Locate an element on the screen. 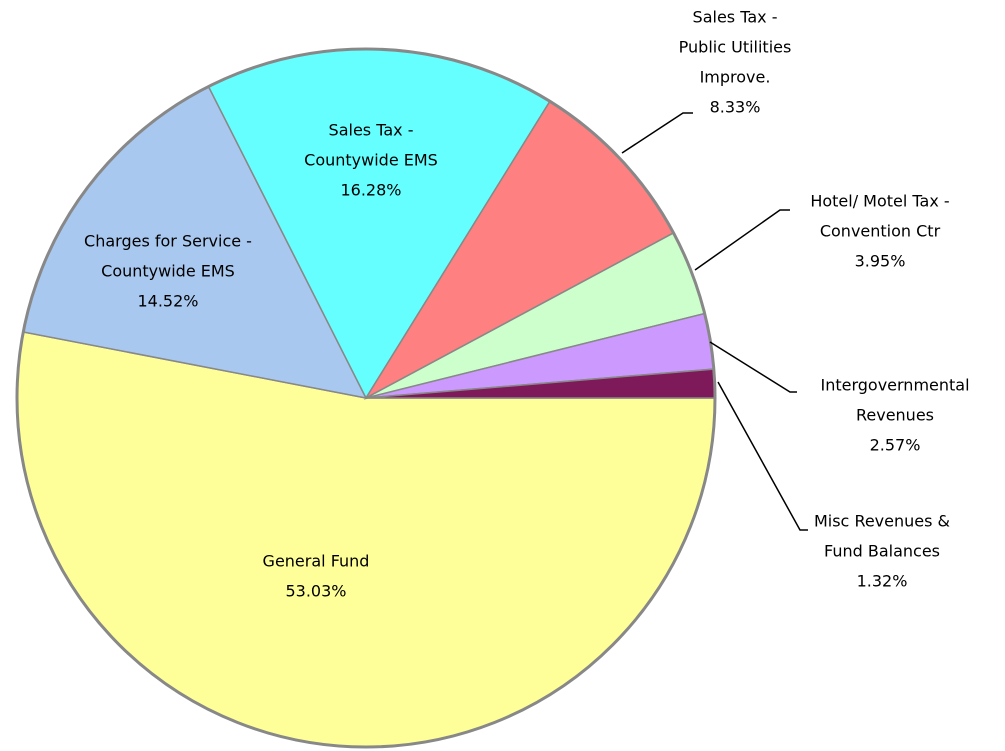 The width and height of the screenshot is (1005, 751). slice-label: Charges for Service - is located at coordinates (168, 241).